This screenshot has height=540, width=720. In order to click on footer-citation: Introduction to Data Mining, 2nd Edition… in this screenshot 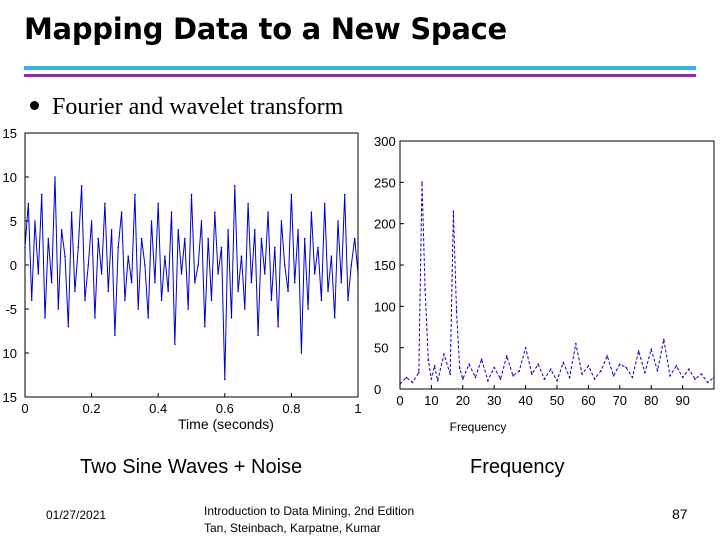, I will do `click(309, 520)`.